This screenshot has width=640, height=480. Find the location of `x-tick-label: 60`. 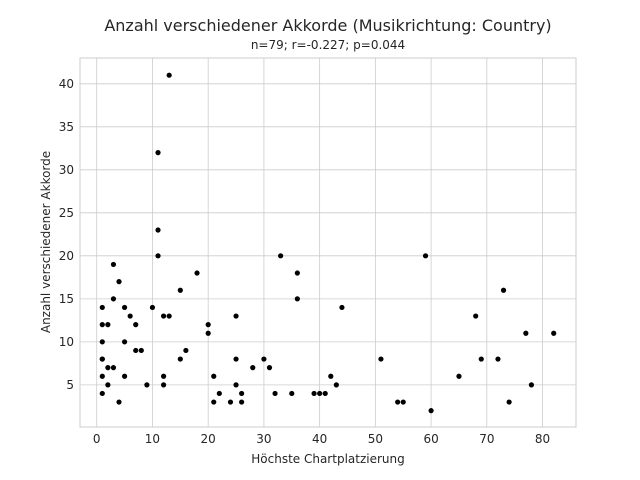

x-tick-label: 60 is located at coordinates (430, 439).